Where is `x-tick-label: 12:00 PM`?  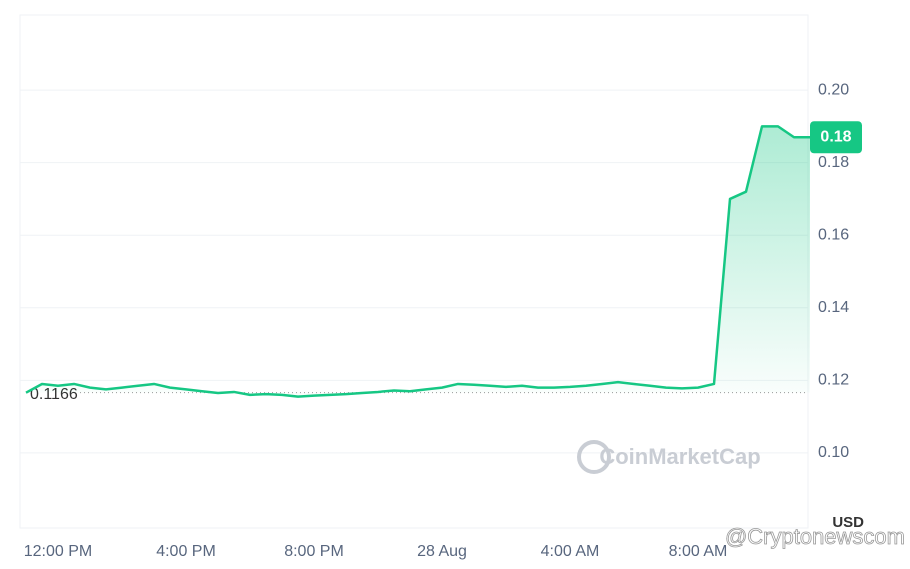 x-tick-label: 12:00 PM is located at coordinates (58, 551).